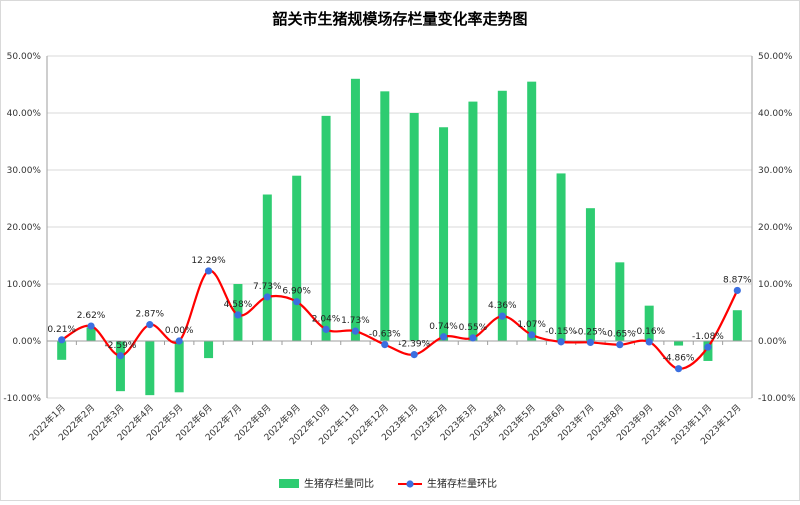  Describe the element at coordinates (775, 57) in the screenshot. I see `y-right-tick-label: 50.00%` at that location.